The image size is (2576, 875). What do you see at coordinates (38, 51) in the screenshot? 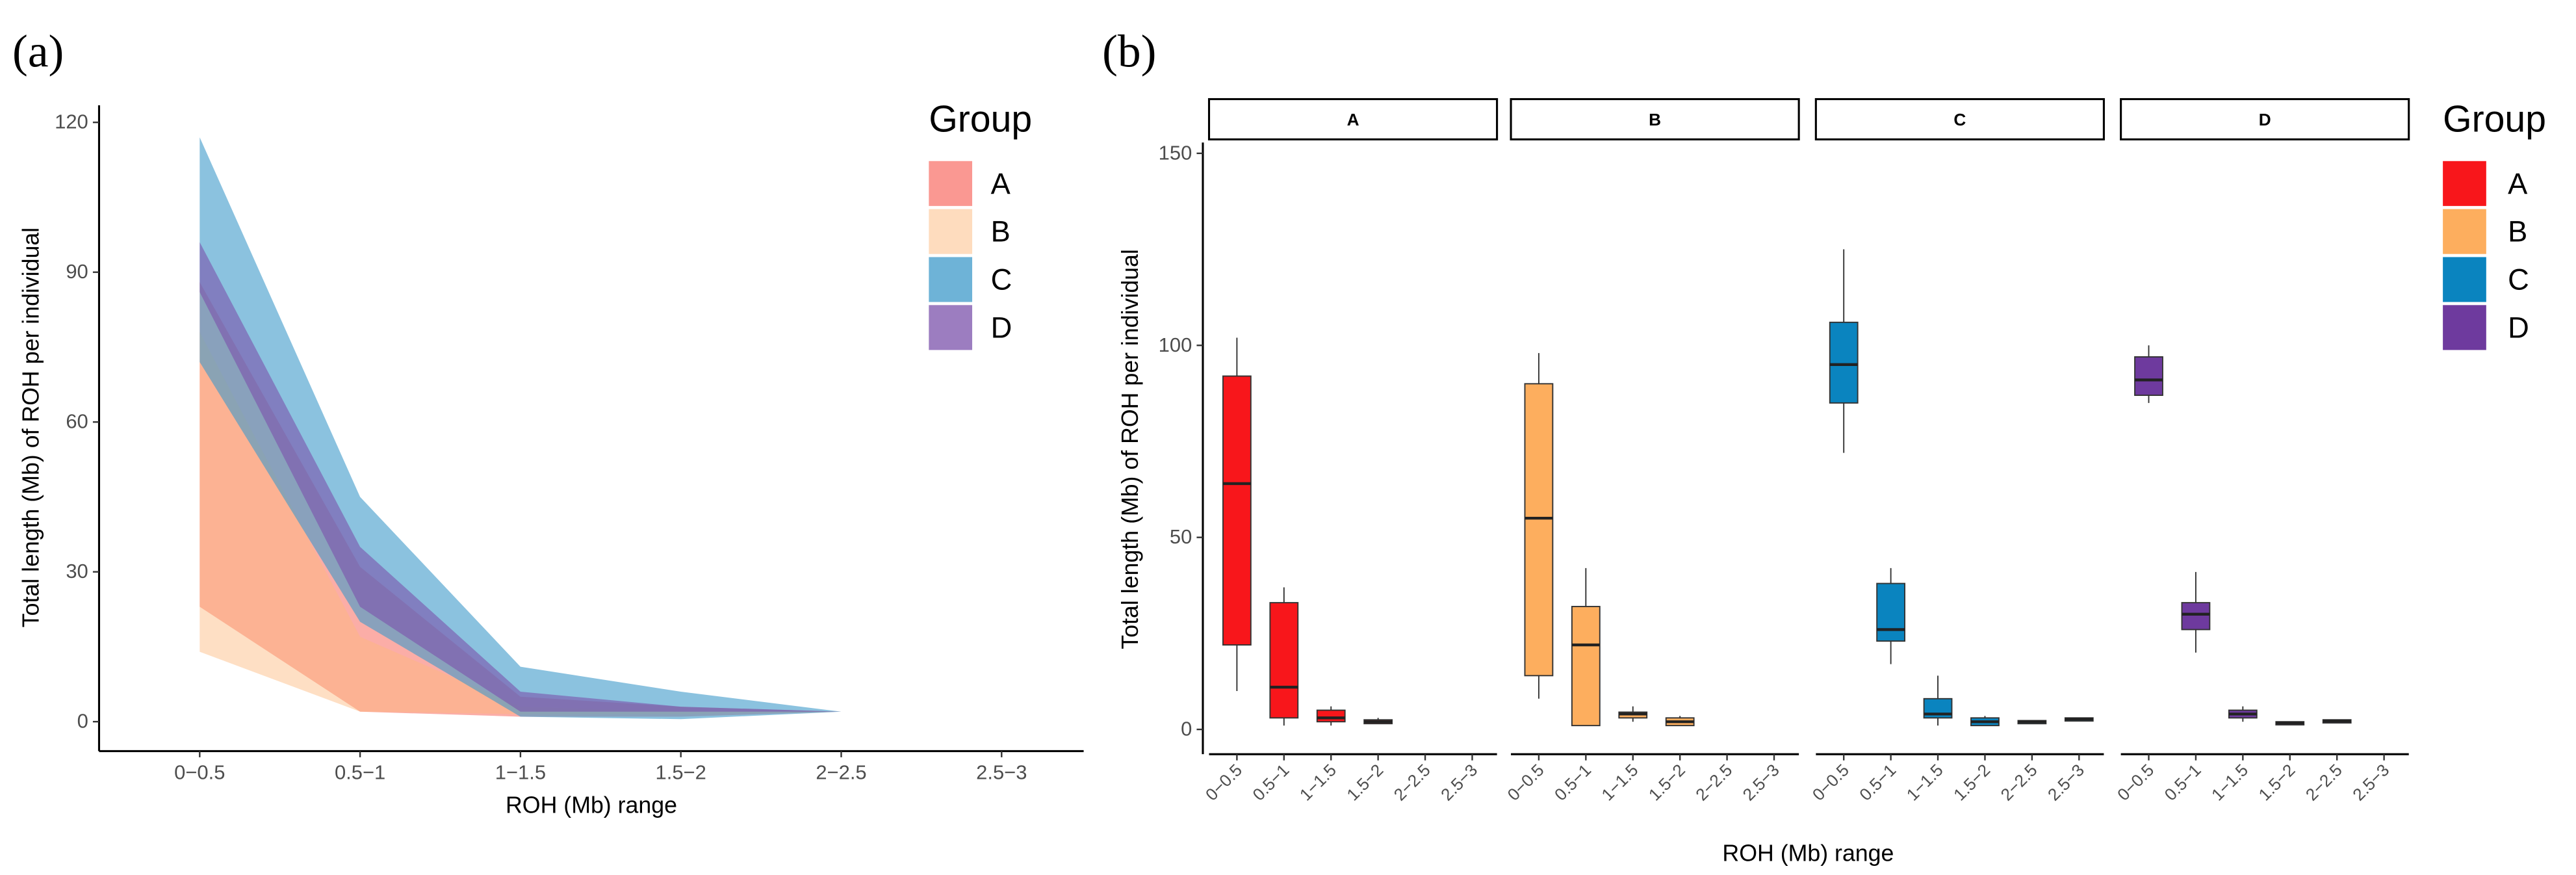
I see `panel-label: (a)` at bounding box center [38, 51].